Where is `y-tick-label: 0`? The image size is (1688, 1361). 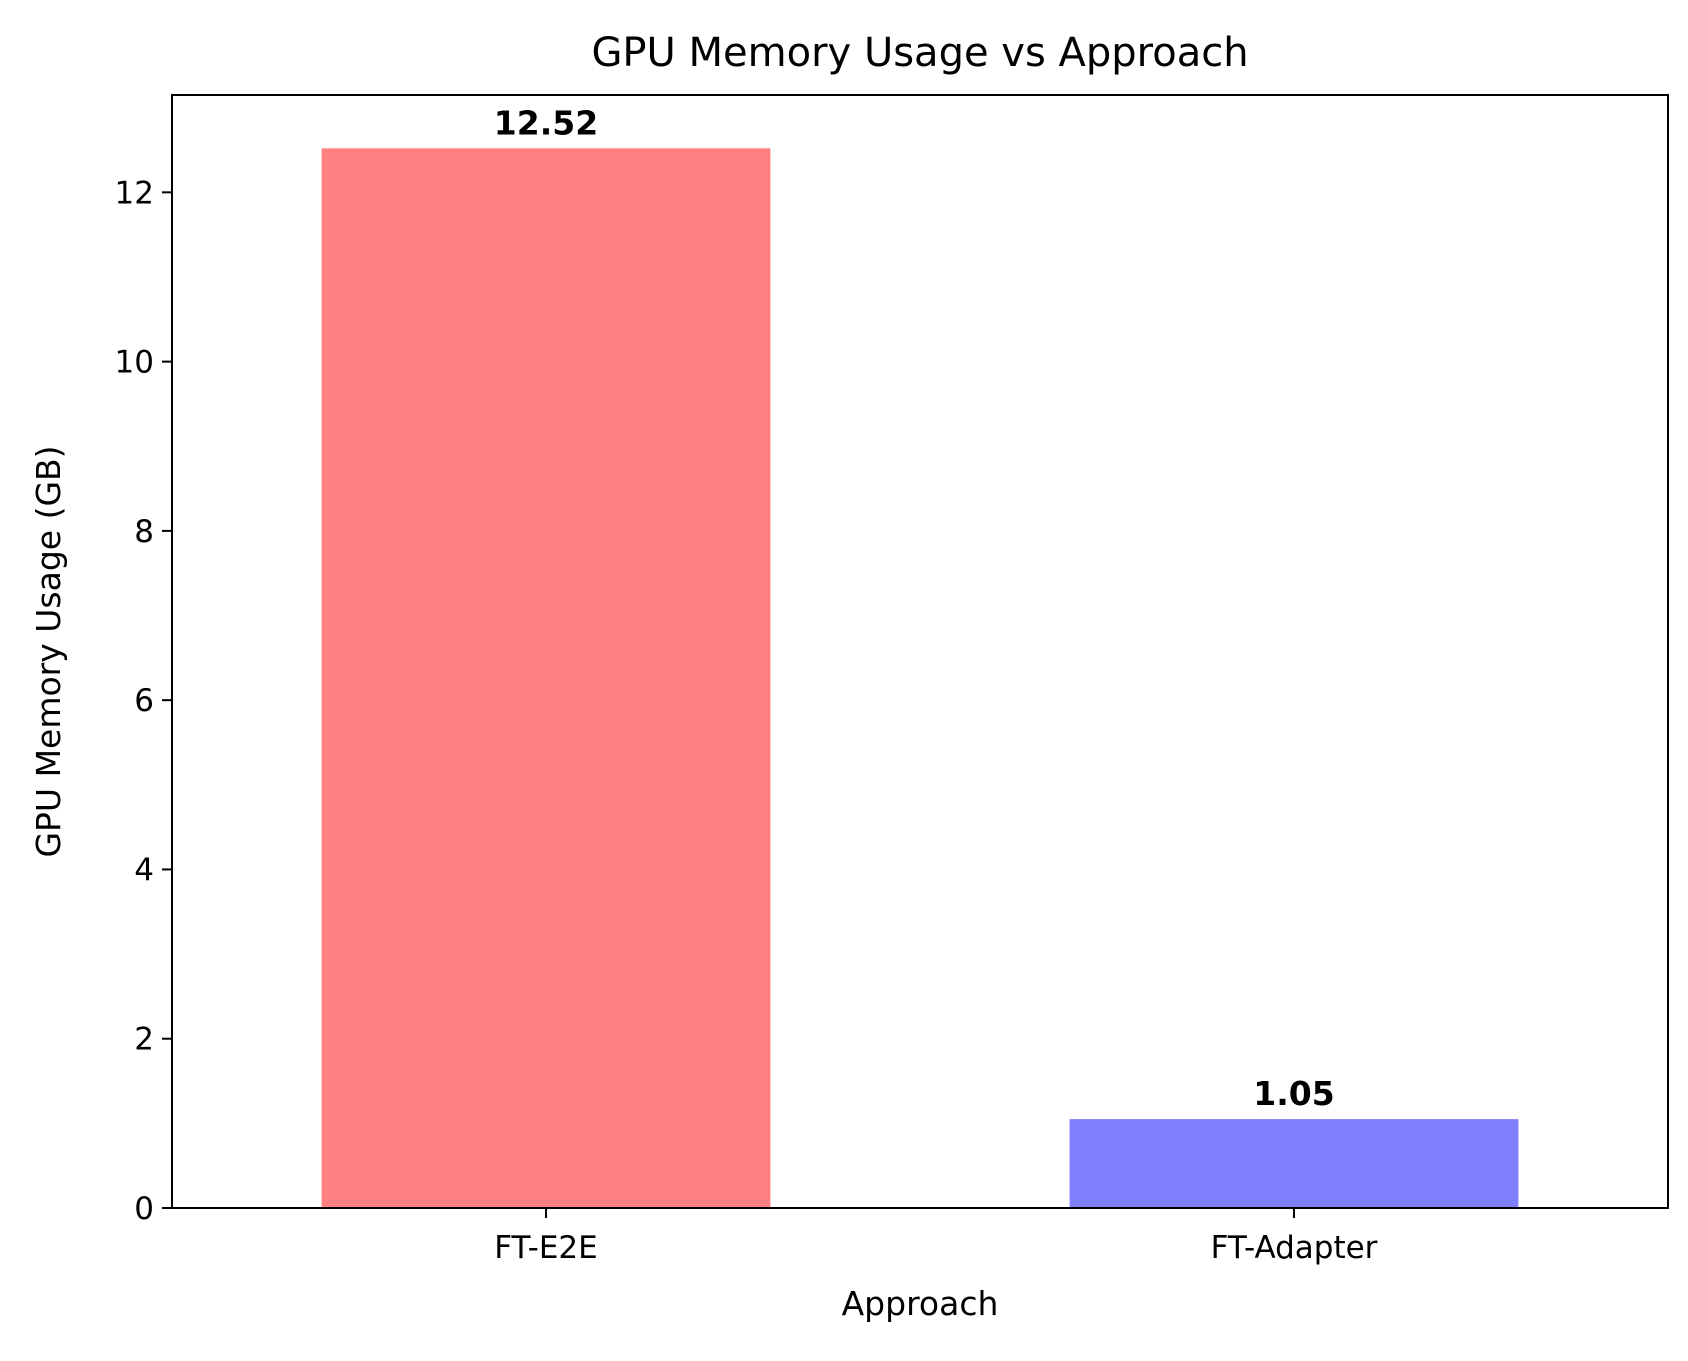 y-tick-label: 0 is located at coordinates (144, 1209).